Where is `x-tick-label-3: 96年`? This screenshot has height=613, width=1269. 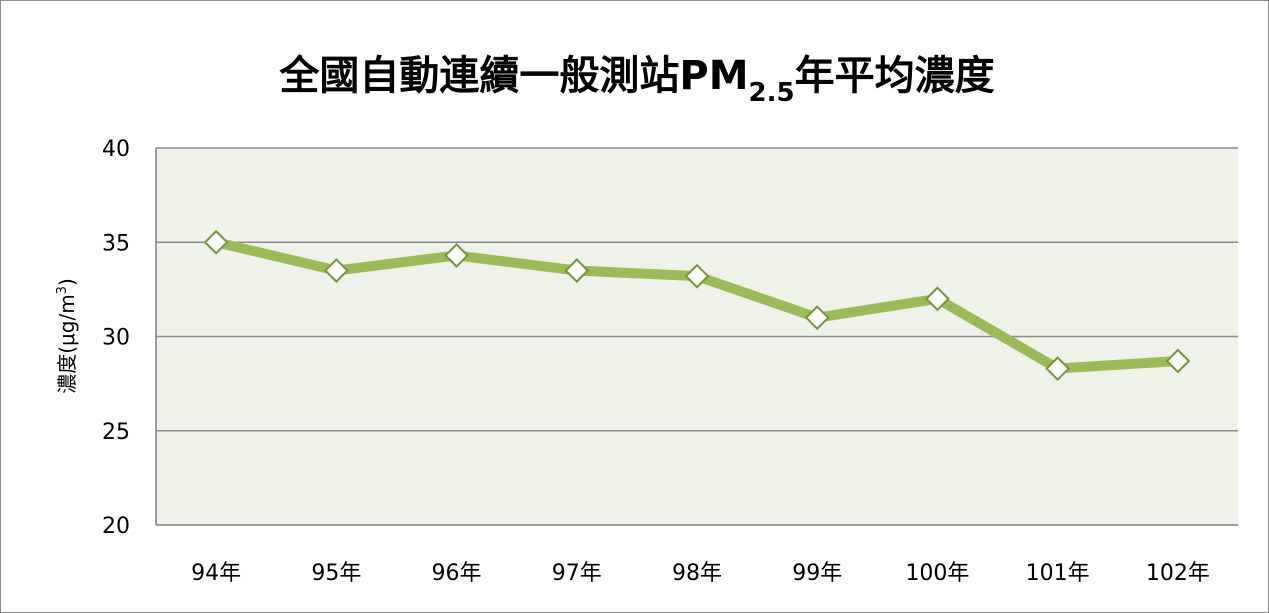
x-tick-label-3: 96年 is located at coordinates (457, 573).